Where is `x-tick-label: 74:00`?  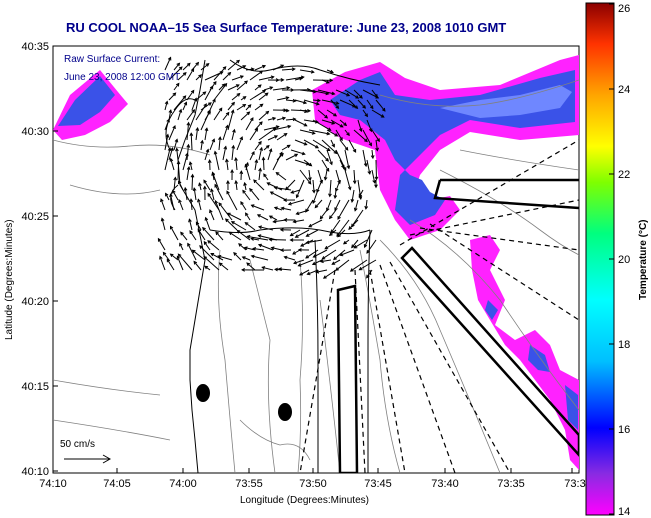 x-tick-label: 74:00 is located at coordinates (183, 484).